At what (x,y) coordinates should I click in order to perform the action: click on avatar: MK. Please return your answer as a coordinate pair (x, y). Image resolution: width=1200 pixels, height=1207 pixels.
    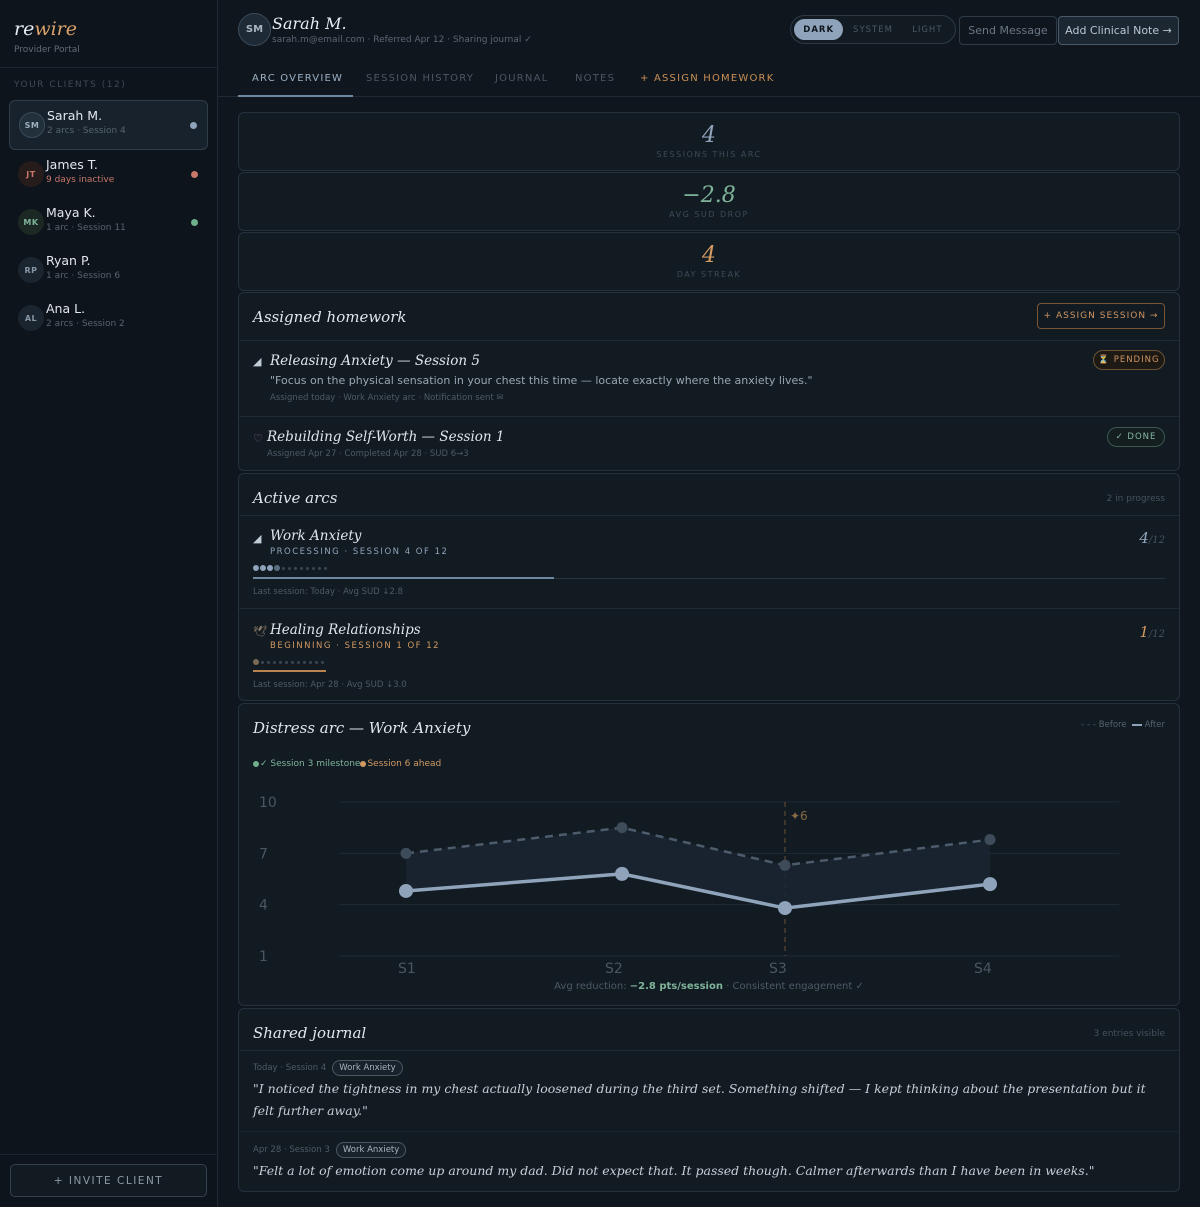
    Looking at the image, I should click on (31, 222).